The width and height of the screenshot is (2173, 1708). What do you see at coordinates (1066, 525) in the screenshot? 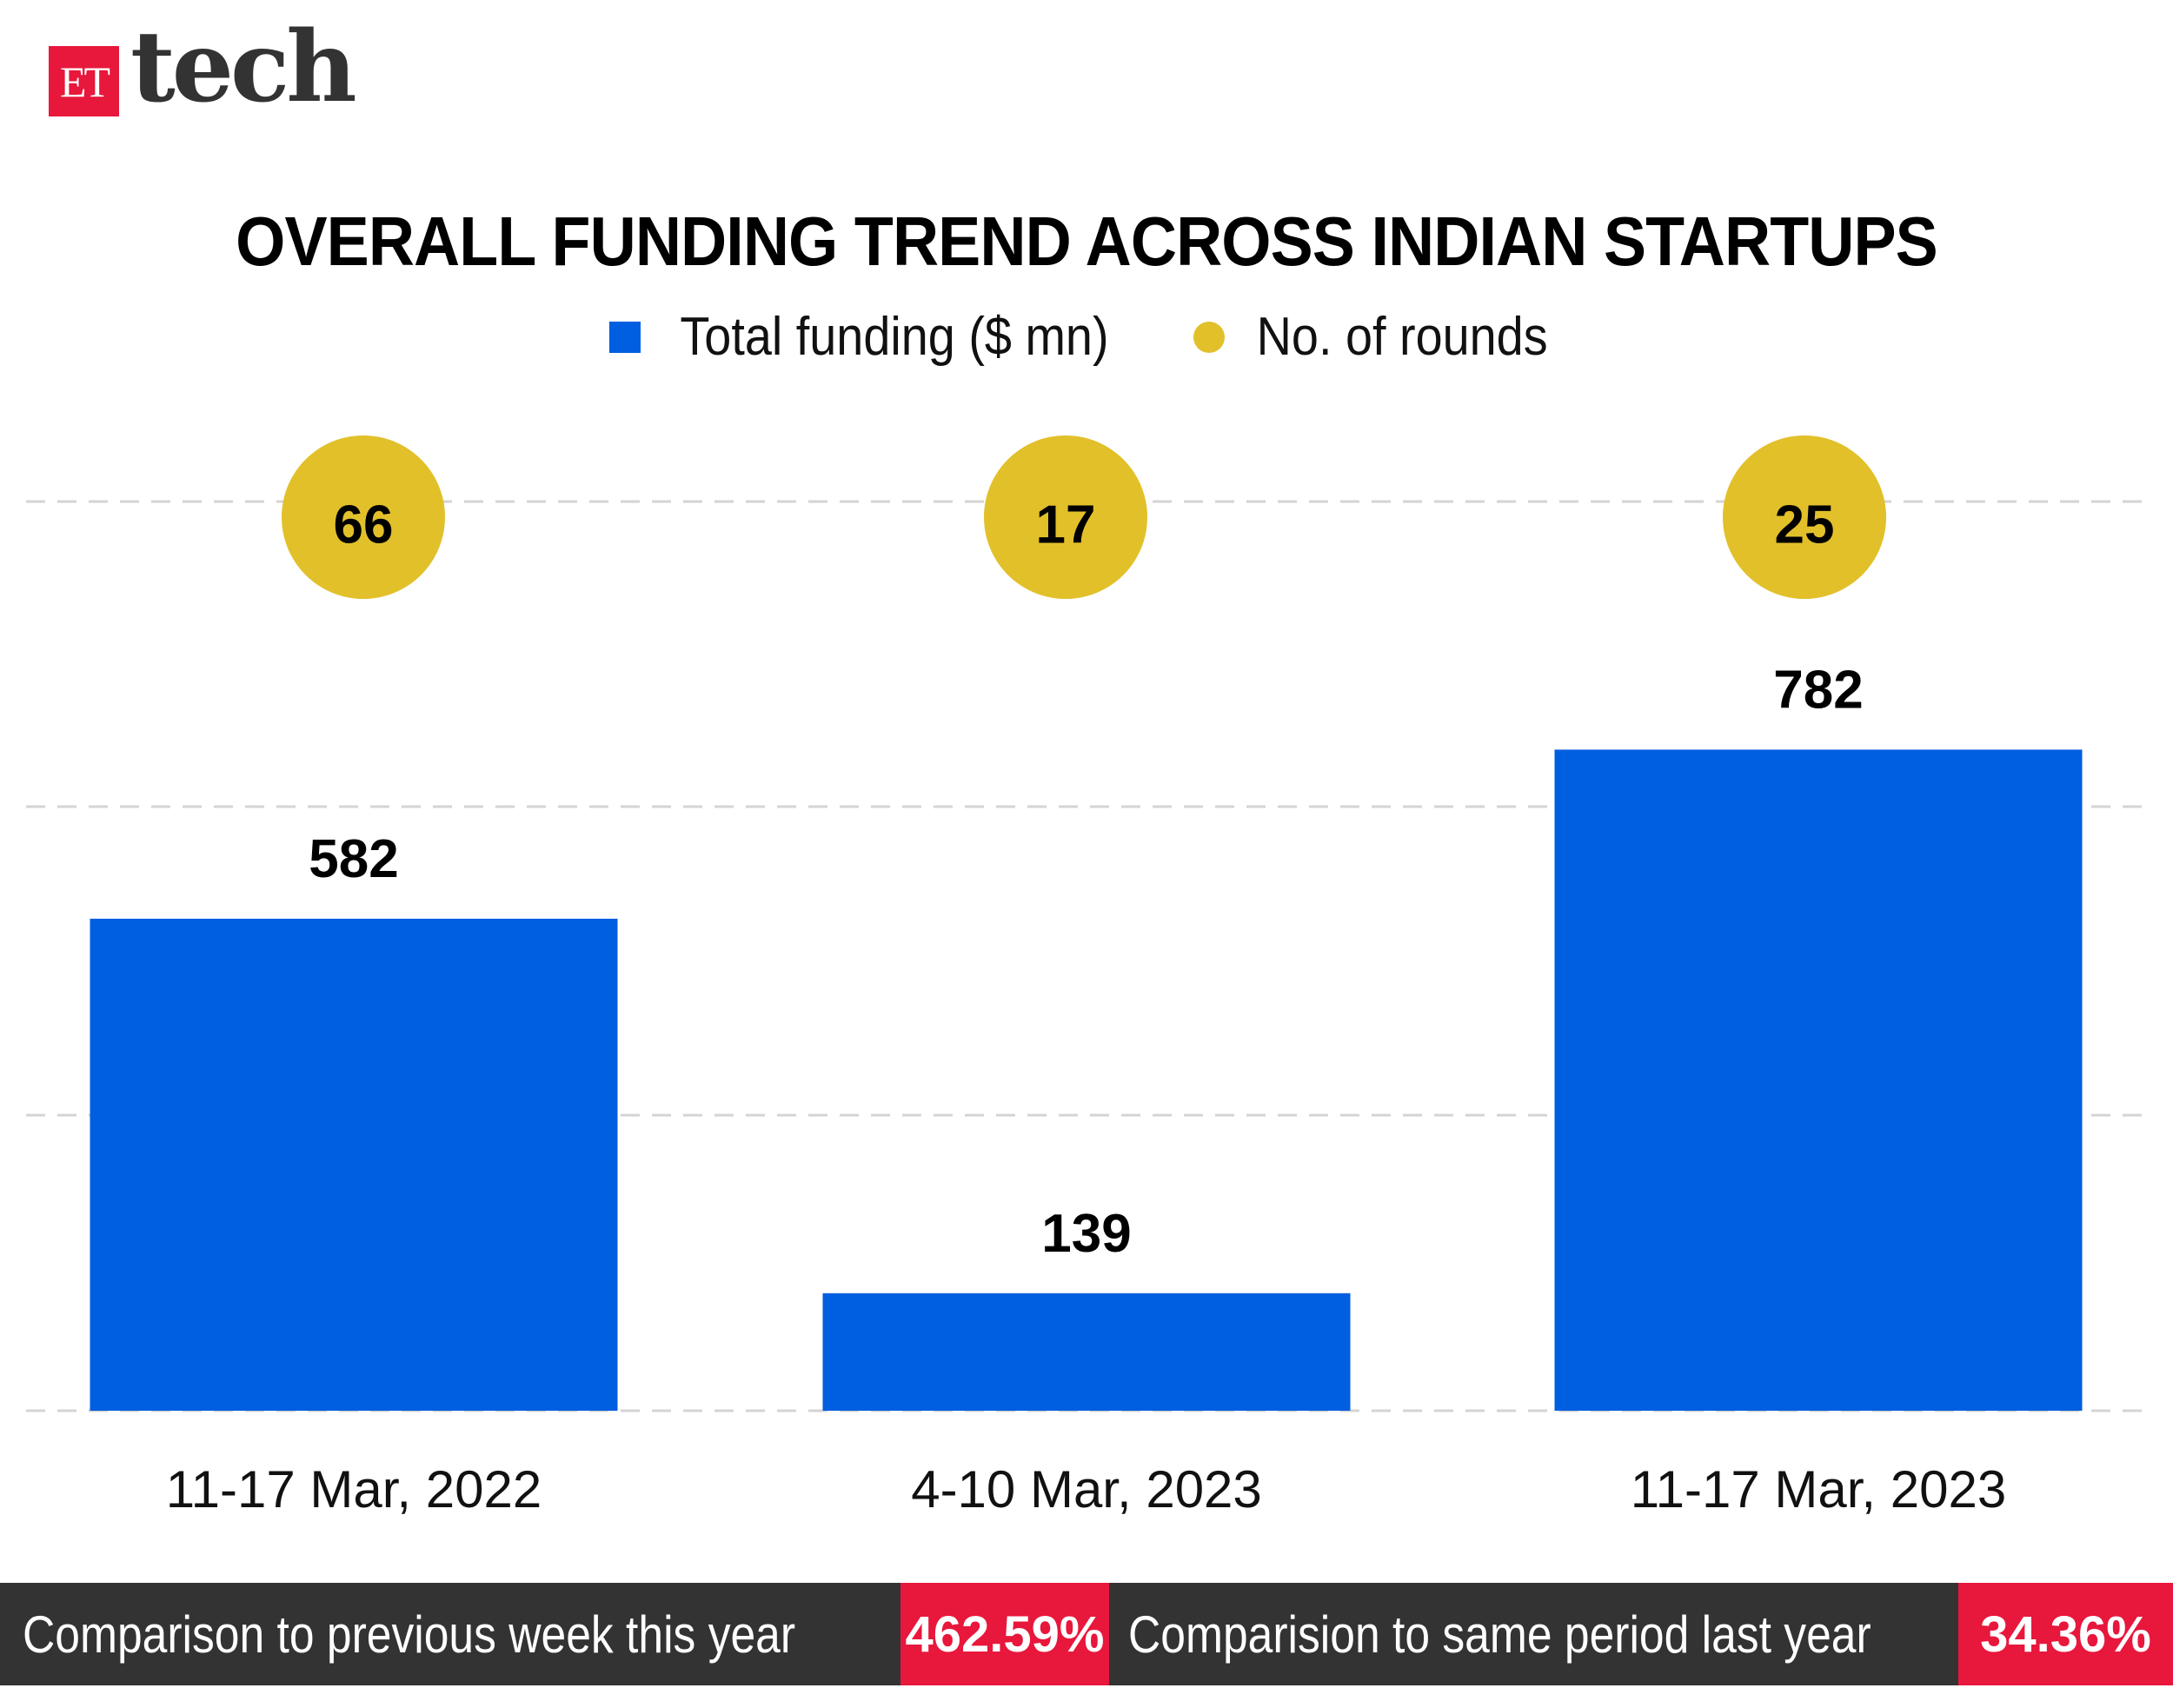
I see `rounds-value-label: 17` at bounding box center [1066, 525].